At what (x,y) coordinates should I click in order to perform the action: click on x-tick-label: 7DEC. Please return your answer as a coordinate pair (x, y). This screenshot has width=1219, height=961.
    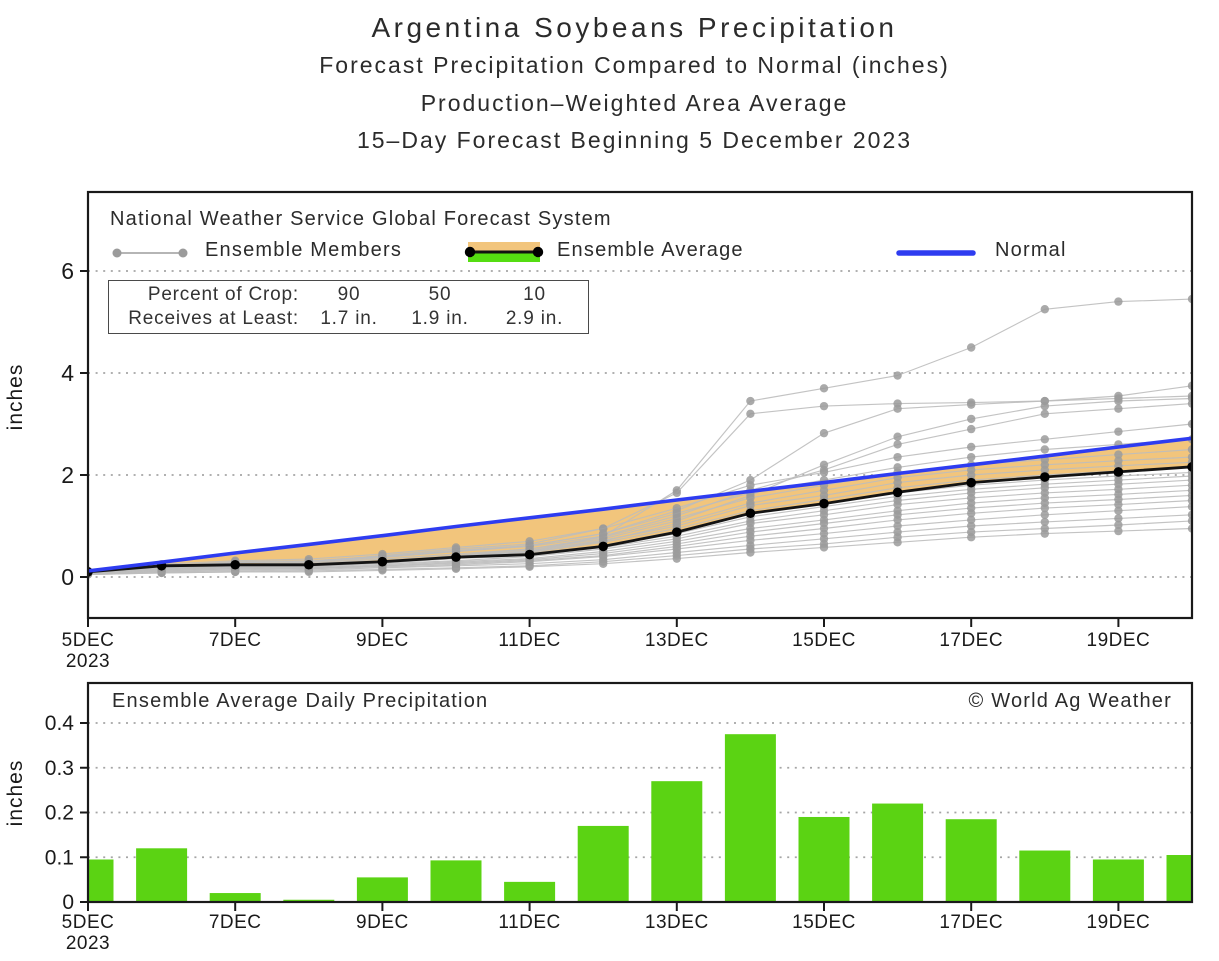
    Looking at the image, I should click on (235, 640).